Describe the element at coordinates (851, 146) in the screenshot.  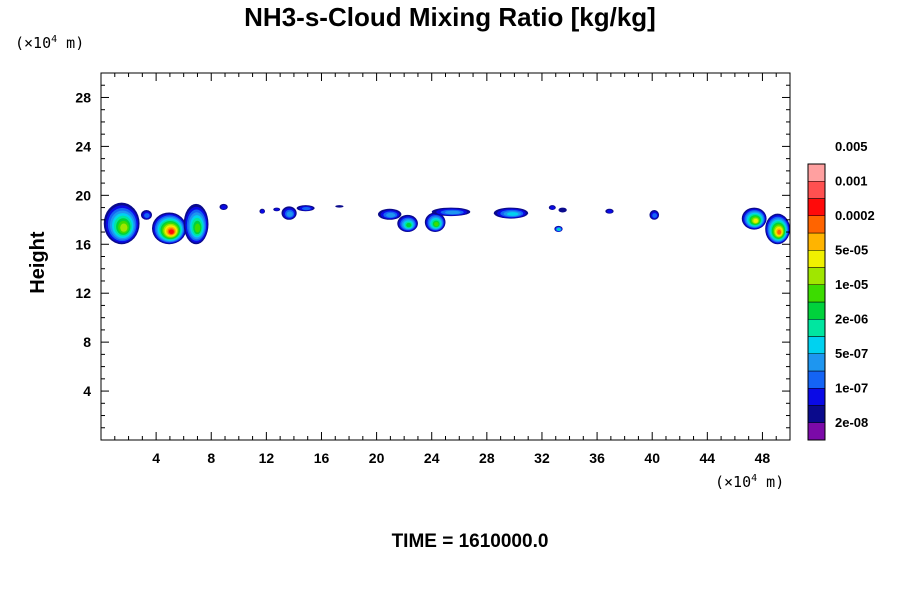
I see `colorbar-label: 0.005` at that location.